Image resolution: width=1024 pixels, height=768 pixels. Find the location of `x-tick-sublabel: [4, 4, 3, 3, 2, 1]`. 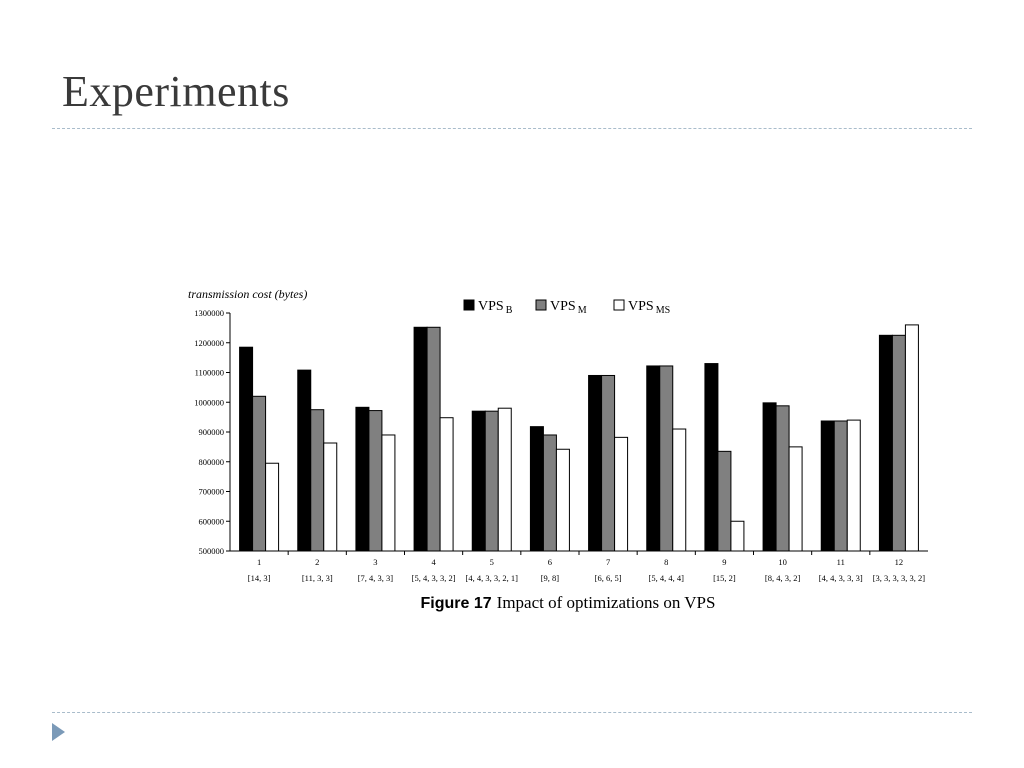

x-tick-sublabel: [4, 4, 3, 3, 2, 1] is located at coordinates (492, 578).